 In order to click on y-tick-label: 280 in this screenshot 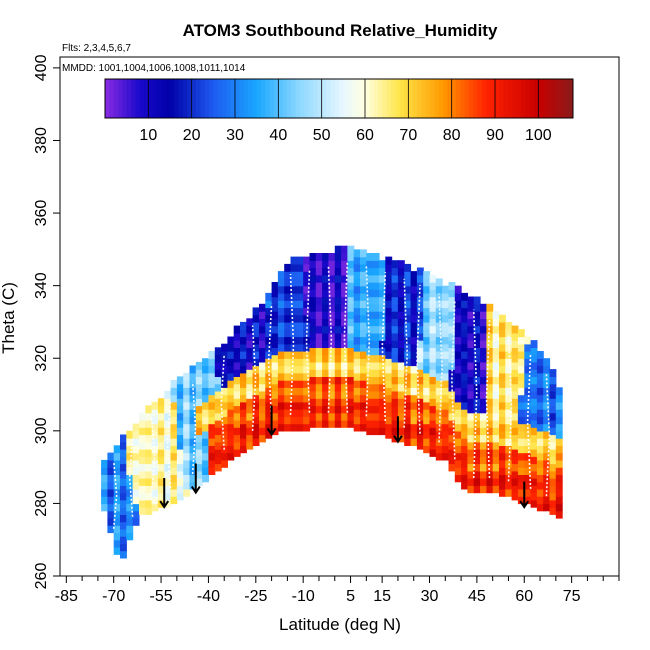, I will do `click(41, 503)`.